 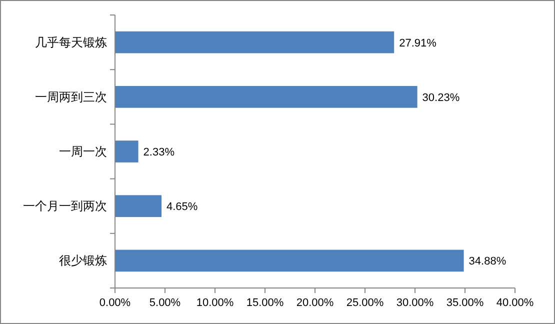 I want to click on data-label: 34.88%, so click(x=487, y=262).